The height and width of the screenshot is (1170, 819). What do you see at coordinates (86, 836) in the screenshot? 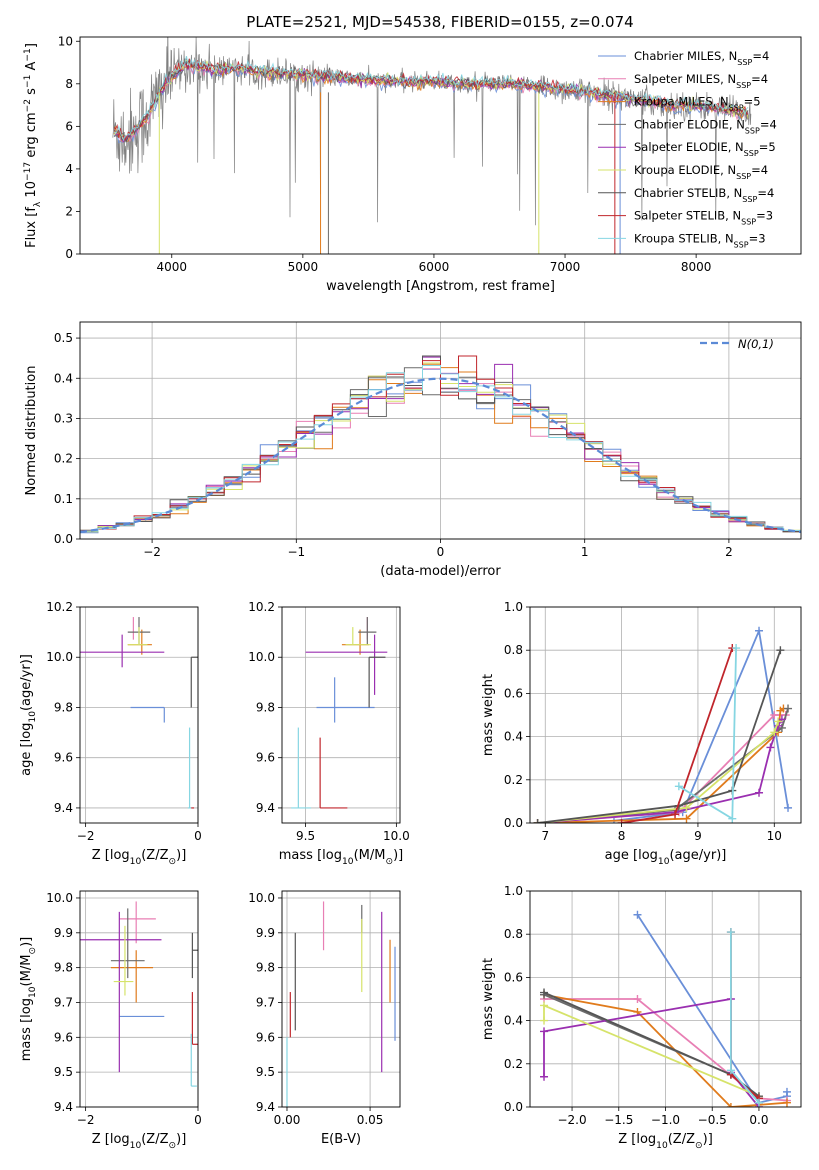
I see `x-tick-label: −2` at bounding box center [86, 836].